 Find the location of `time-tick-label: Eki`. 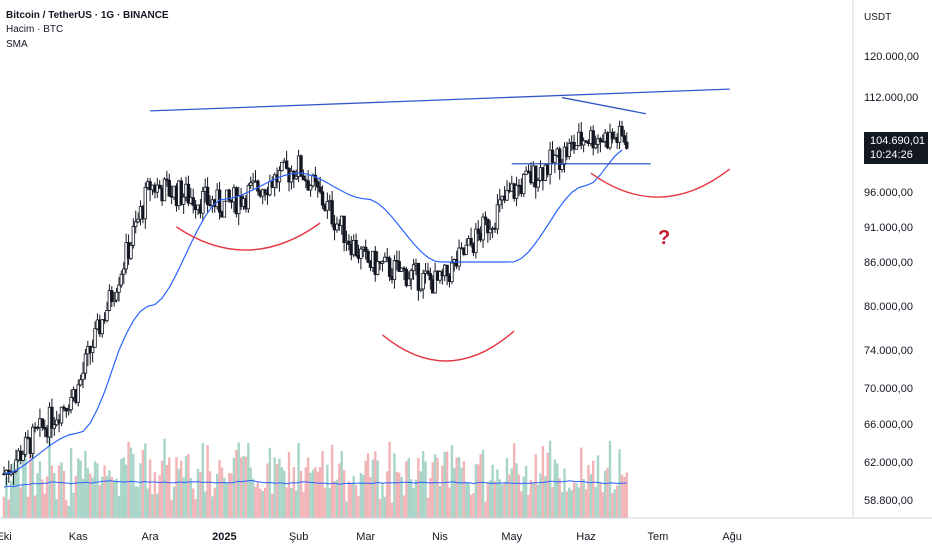

time-tick-label: Eki is located at coordinates (6, 537).